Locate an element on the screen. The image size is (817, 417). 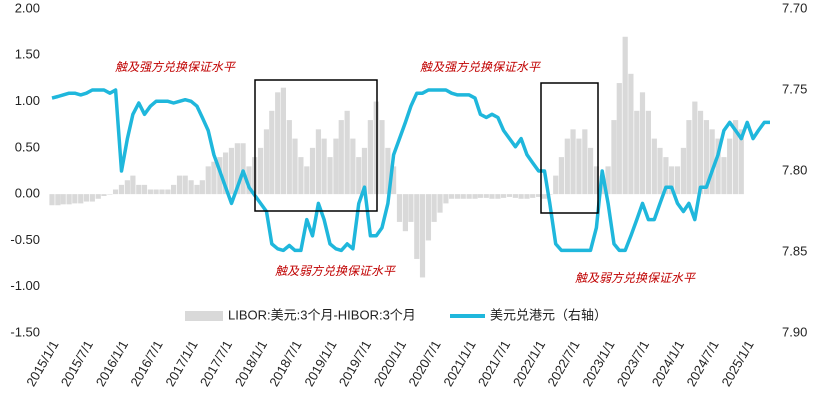
y2-tick-label: 7.90 is located at coordinates (794, 331).